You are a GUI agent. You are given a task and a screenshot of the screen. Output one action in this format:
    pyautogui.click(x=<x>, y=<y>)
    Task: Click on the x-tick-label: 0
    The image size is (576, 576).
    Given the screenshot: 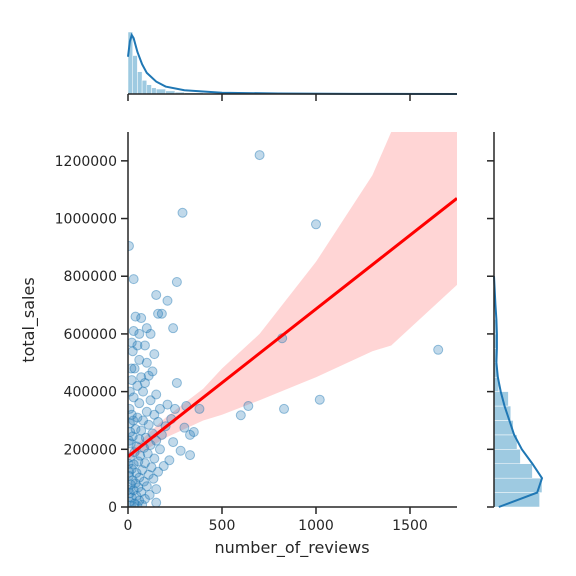 What is the action you would take?
    pyautogui.click(x=128, y=526)
    